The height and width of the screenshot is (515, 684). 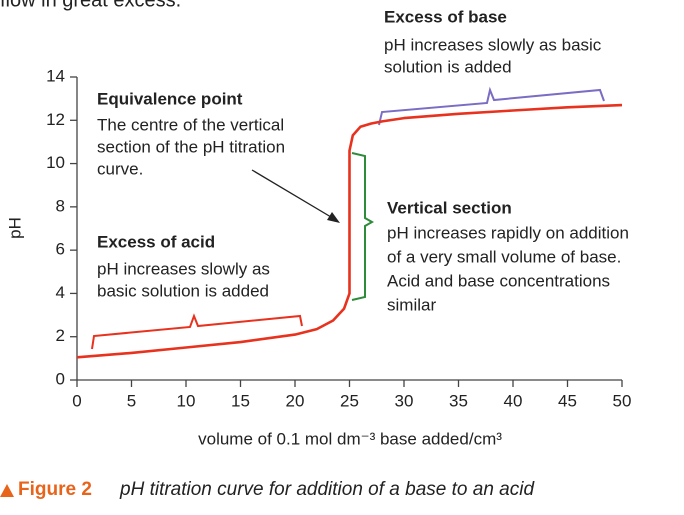 I want to click on y-tick-label: 0, so click(x=60, y=378).